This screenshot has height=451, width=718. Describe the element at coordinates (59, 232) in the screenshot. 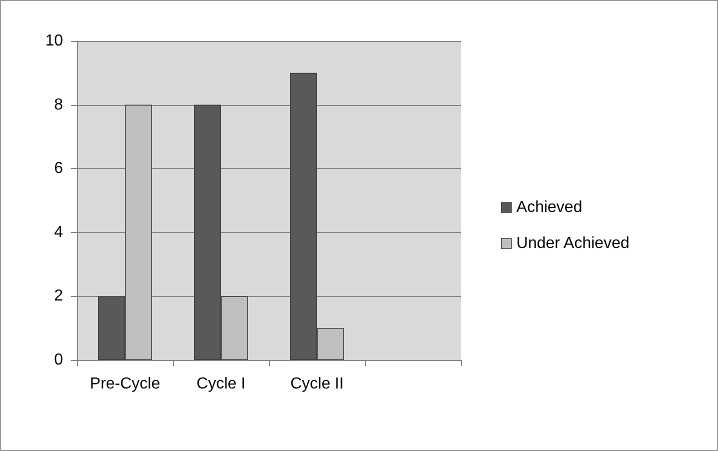

I see `y-tick-label: 4` at that location.